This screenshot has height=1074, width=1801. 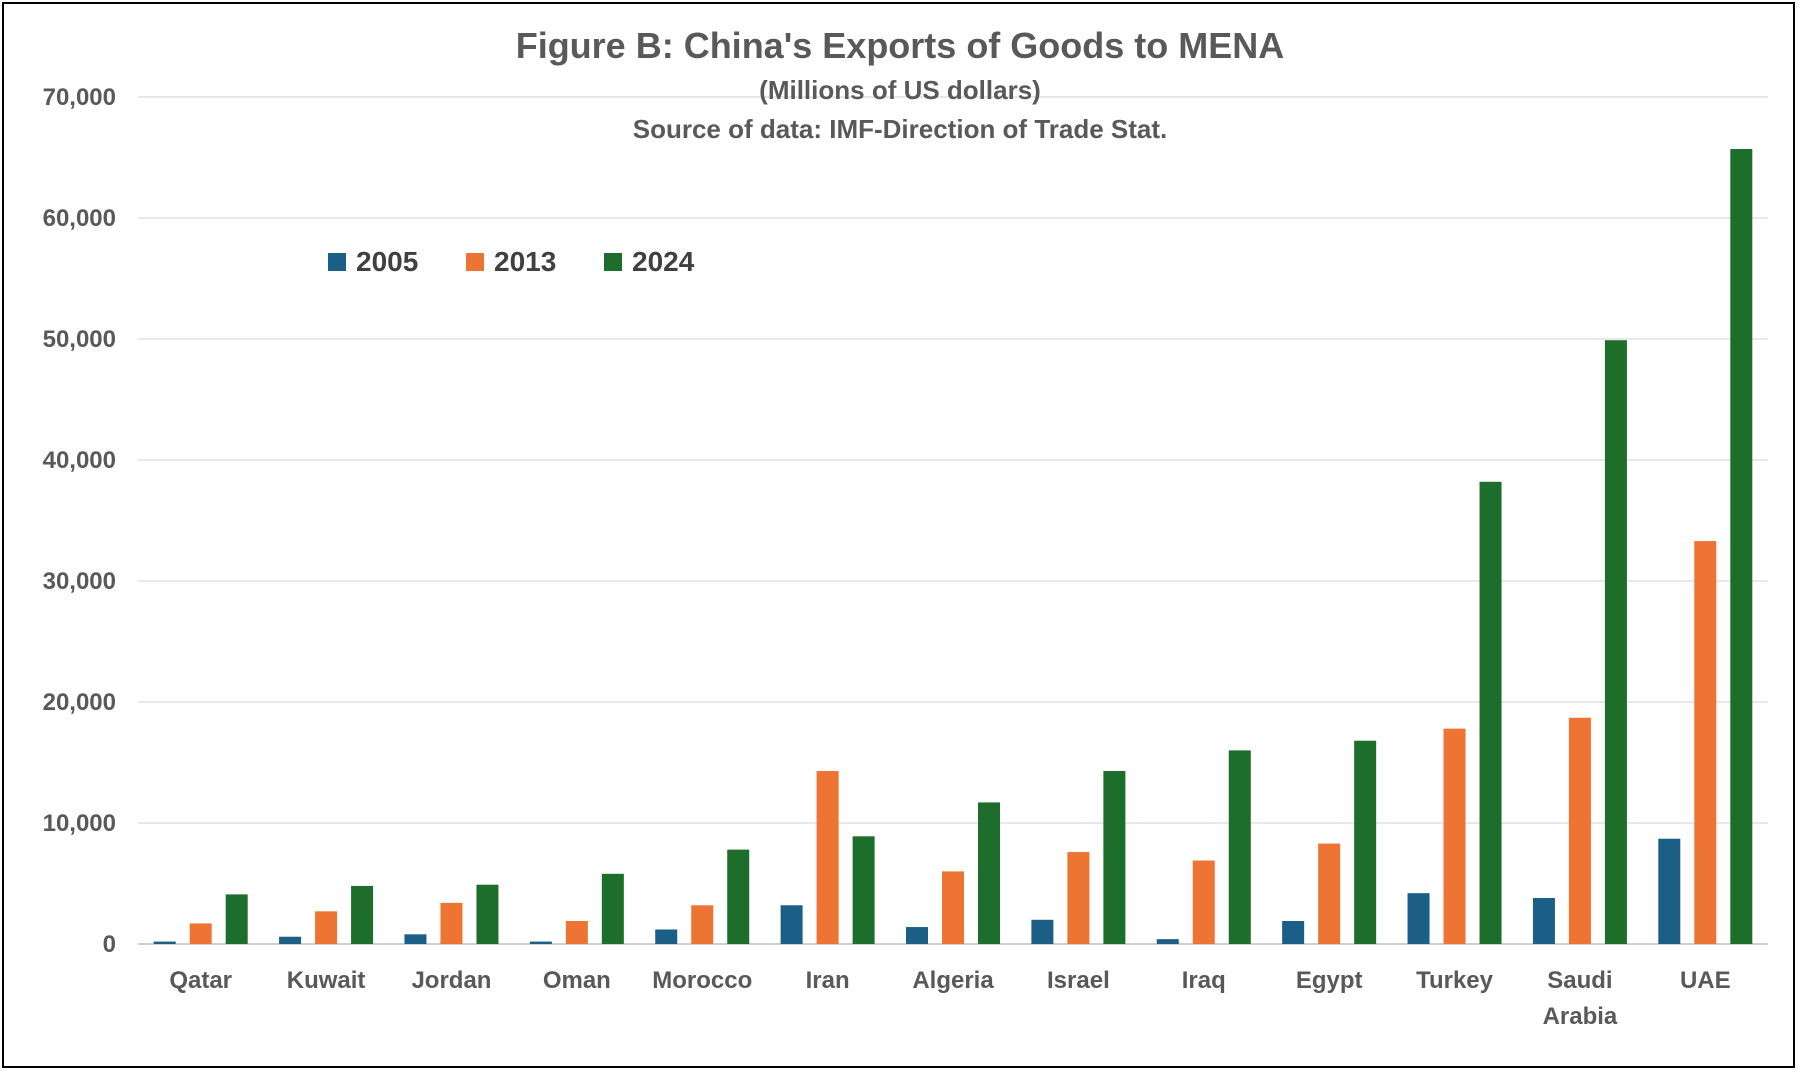 What do you see at coordinates (828, 980) in the screenshot?
I see `x-tick-label: Iran` at bounding box center [828, 980].